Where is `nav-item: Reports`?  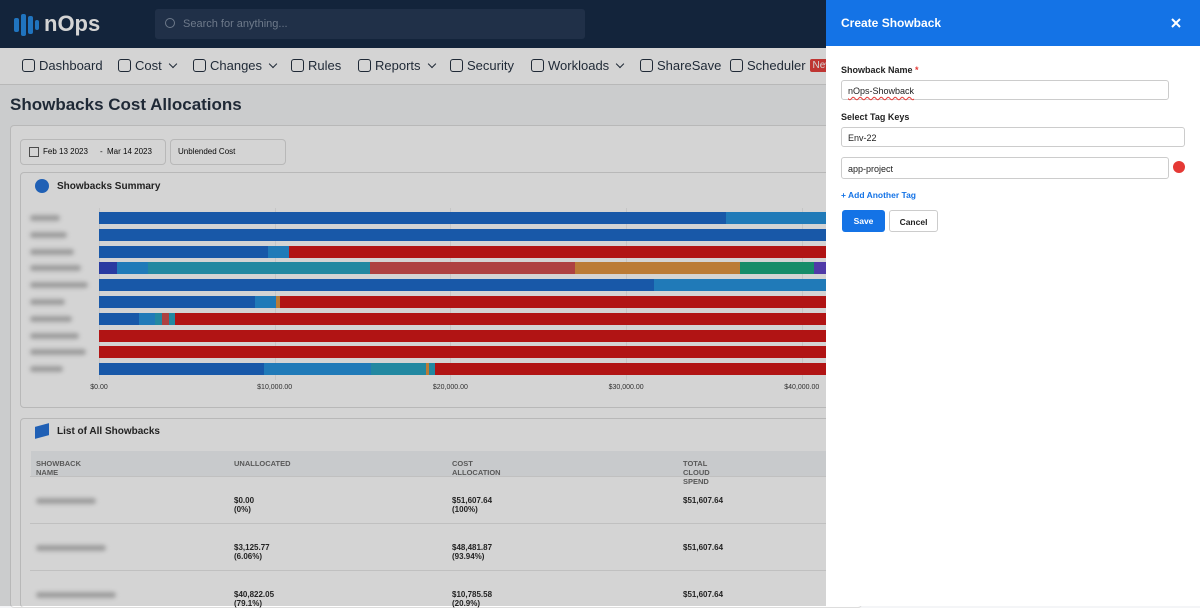
nav-item: Reports is located at coordinates (397, 65).